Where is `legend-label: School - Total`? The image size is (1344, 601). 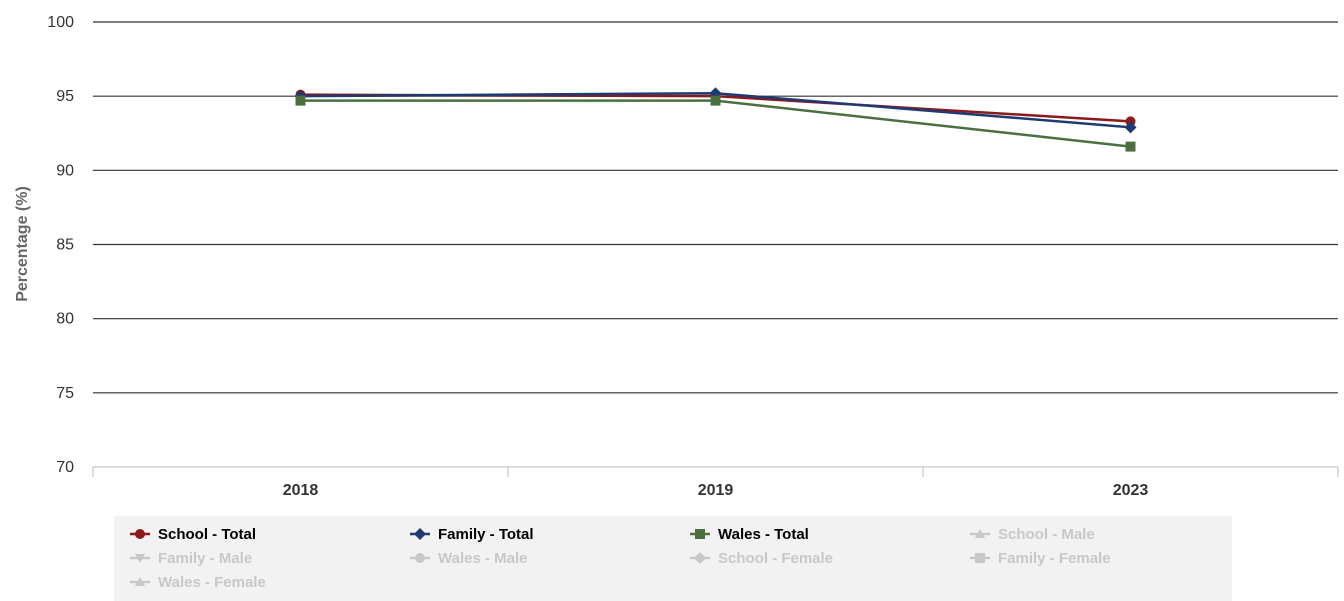 legend-label: School - Total is located at coordinates (207, 534).